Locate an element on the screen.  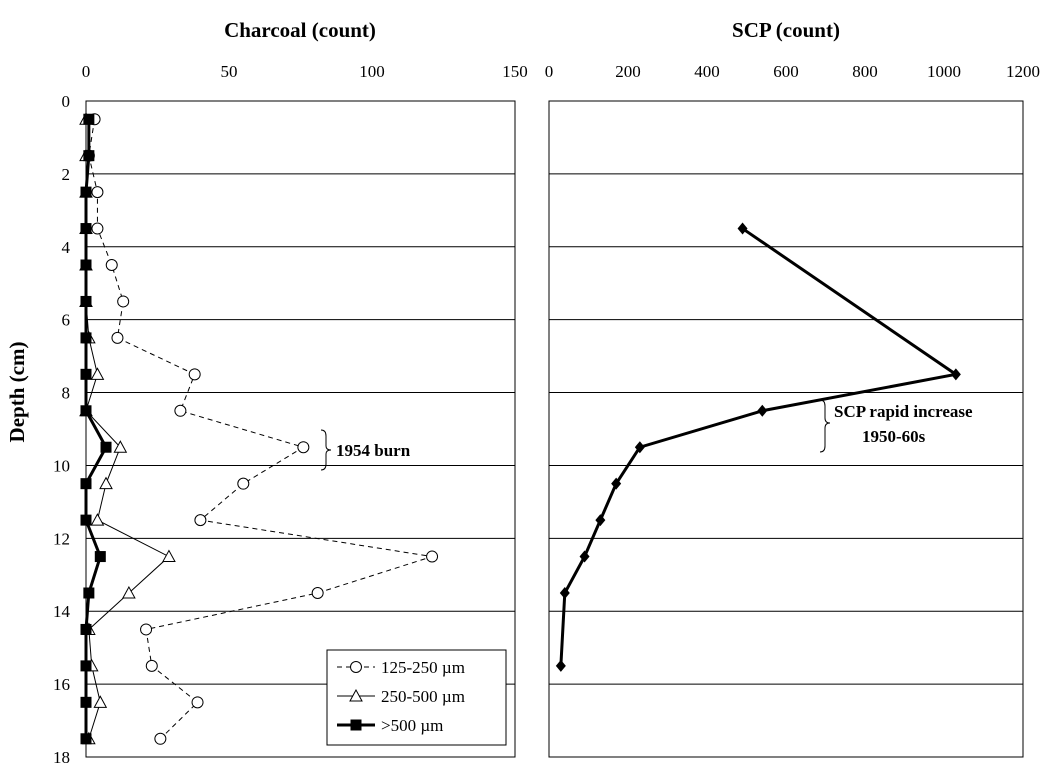
scp-x-tick-label: 600 is located at coordinates (786, 71).